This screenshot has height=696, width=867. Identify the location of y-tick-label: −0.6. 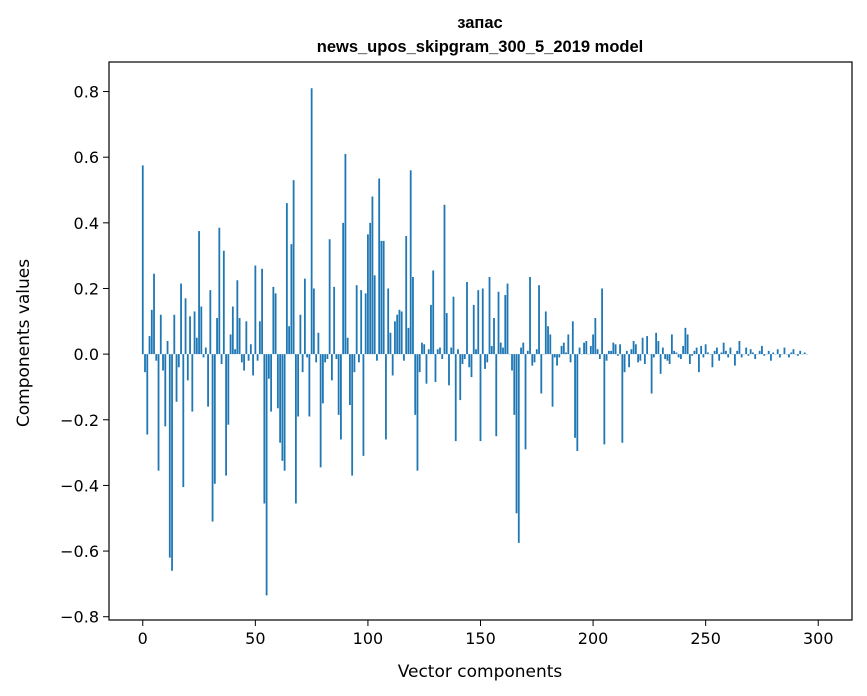
(79, 551).